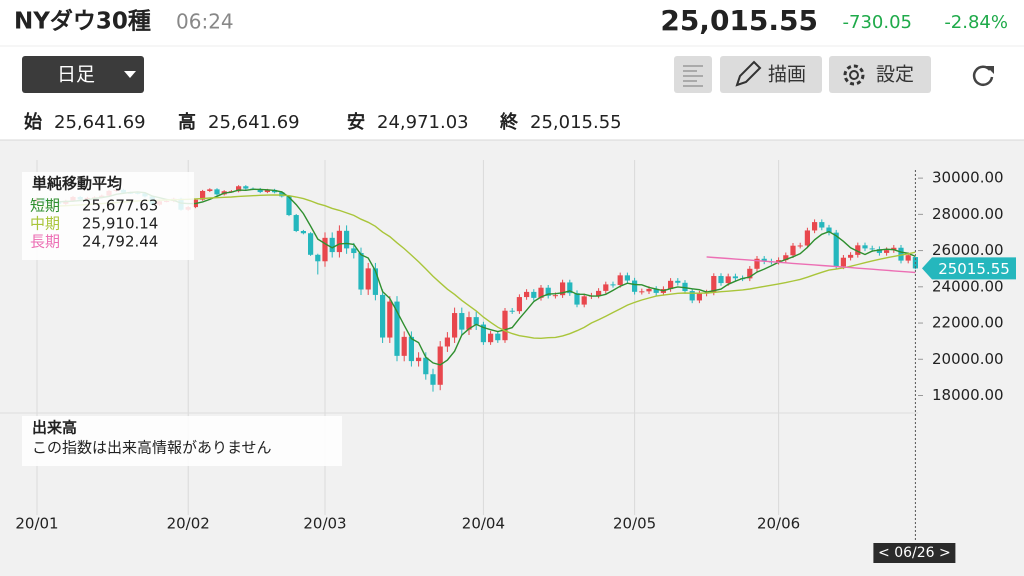 The image size is (1024, 576). Describe the element at coordinates (968, 286) in the screenshot. I see `y-tick-label: 24000.00` at that location.